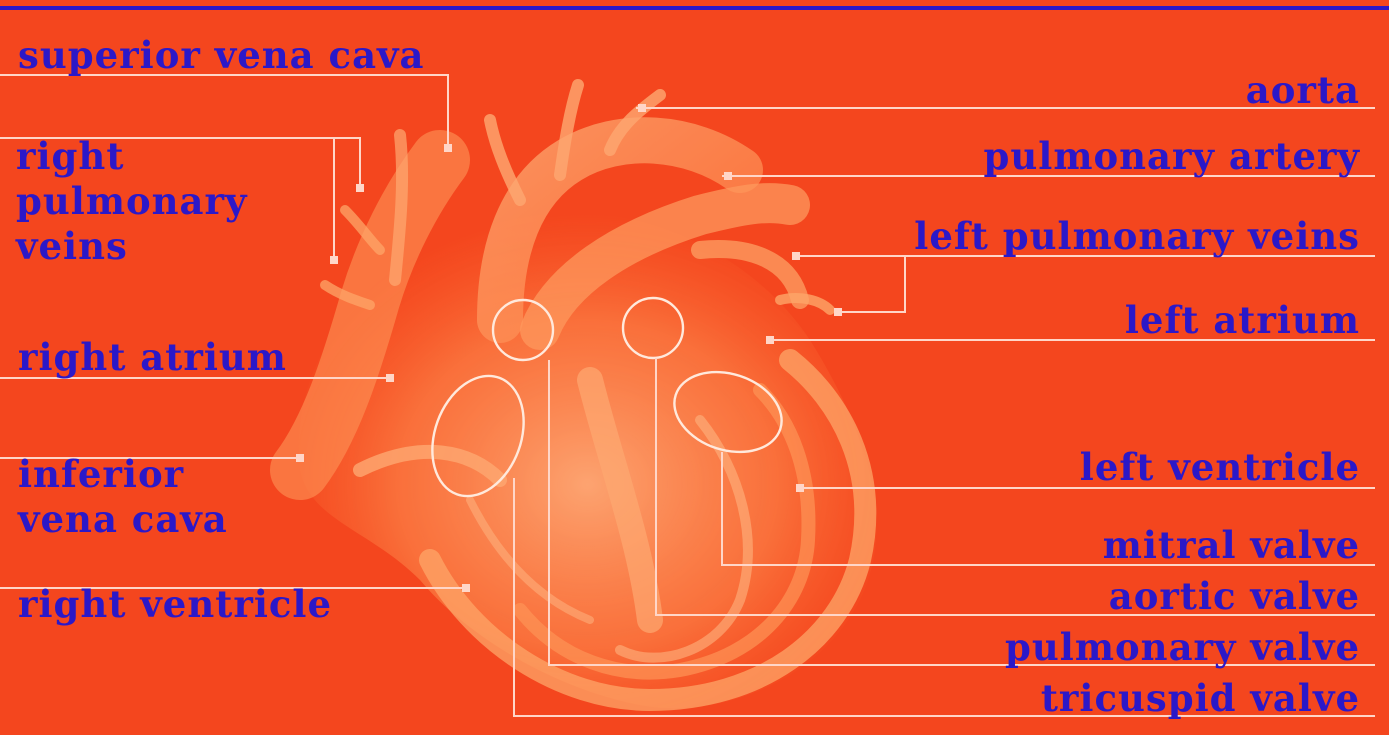 This screenshot has height=735, width=1389. I want to click on label-left-atrium: left atrium, so click(1242, 320).